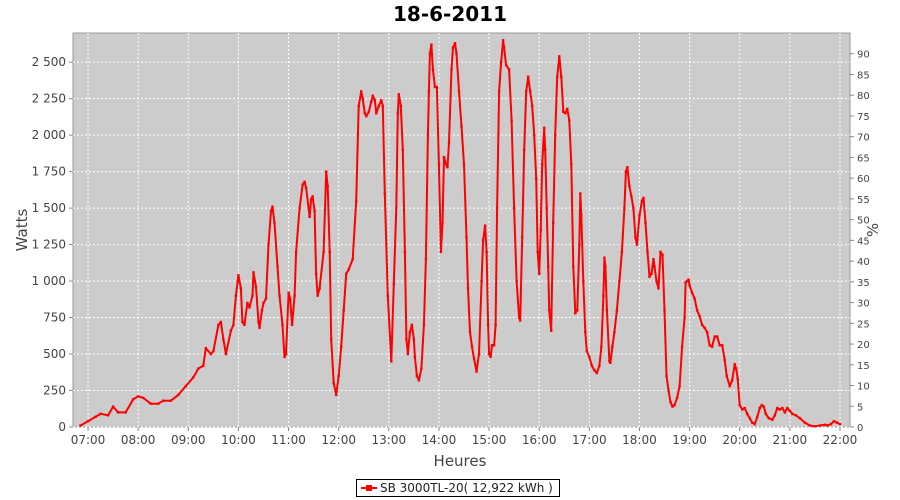 The height and width of the screenshot is (500, 900). Describe the element at coordinates (863, 117) in the screenshot. I see `y2-tick-label: 75` at that location.